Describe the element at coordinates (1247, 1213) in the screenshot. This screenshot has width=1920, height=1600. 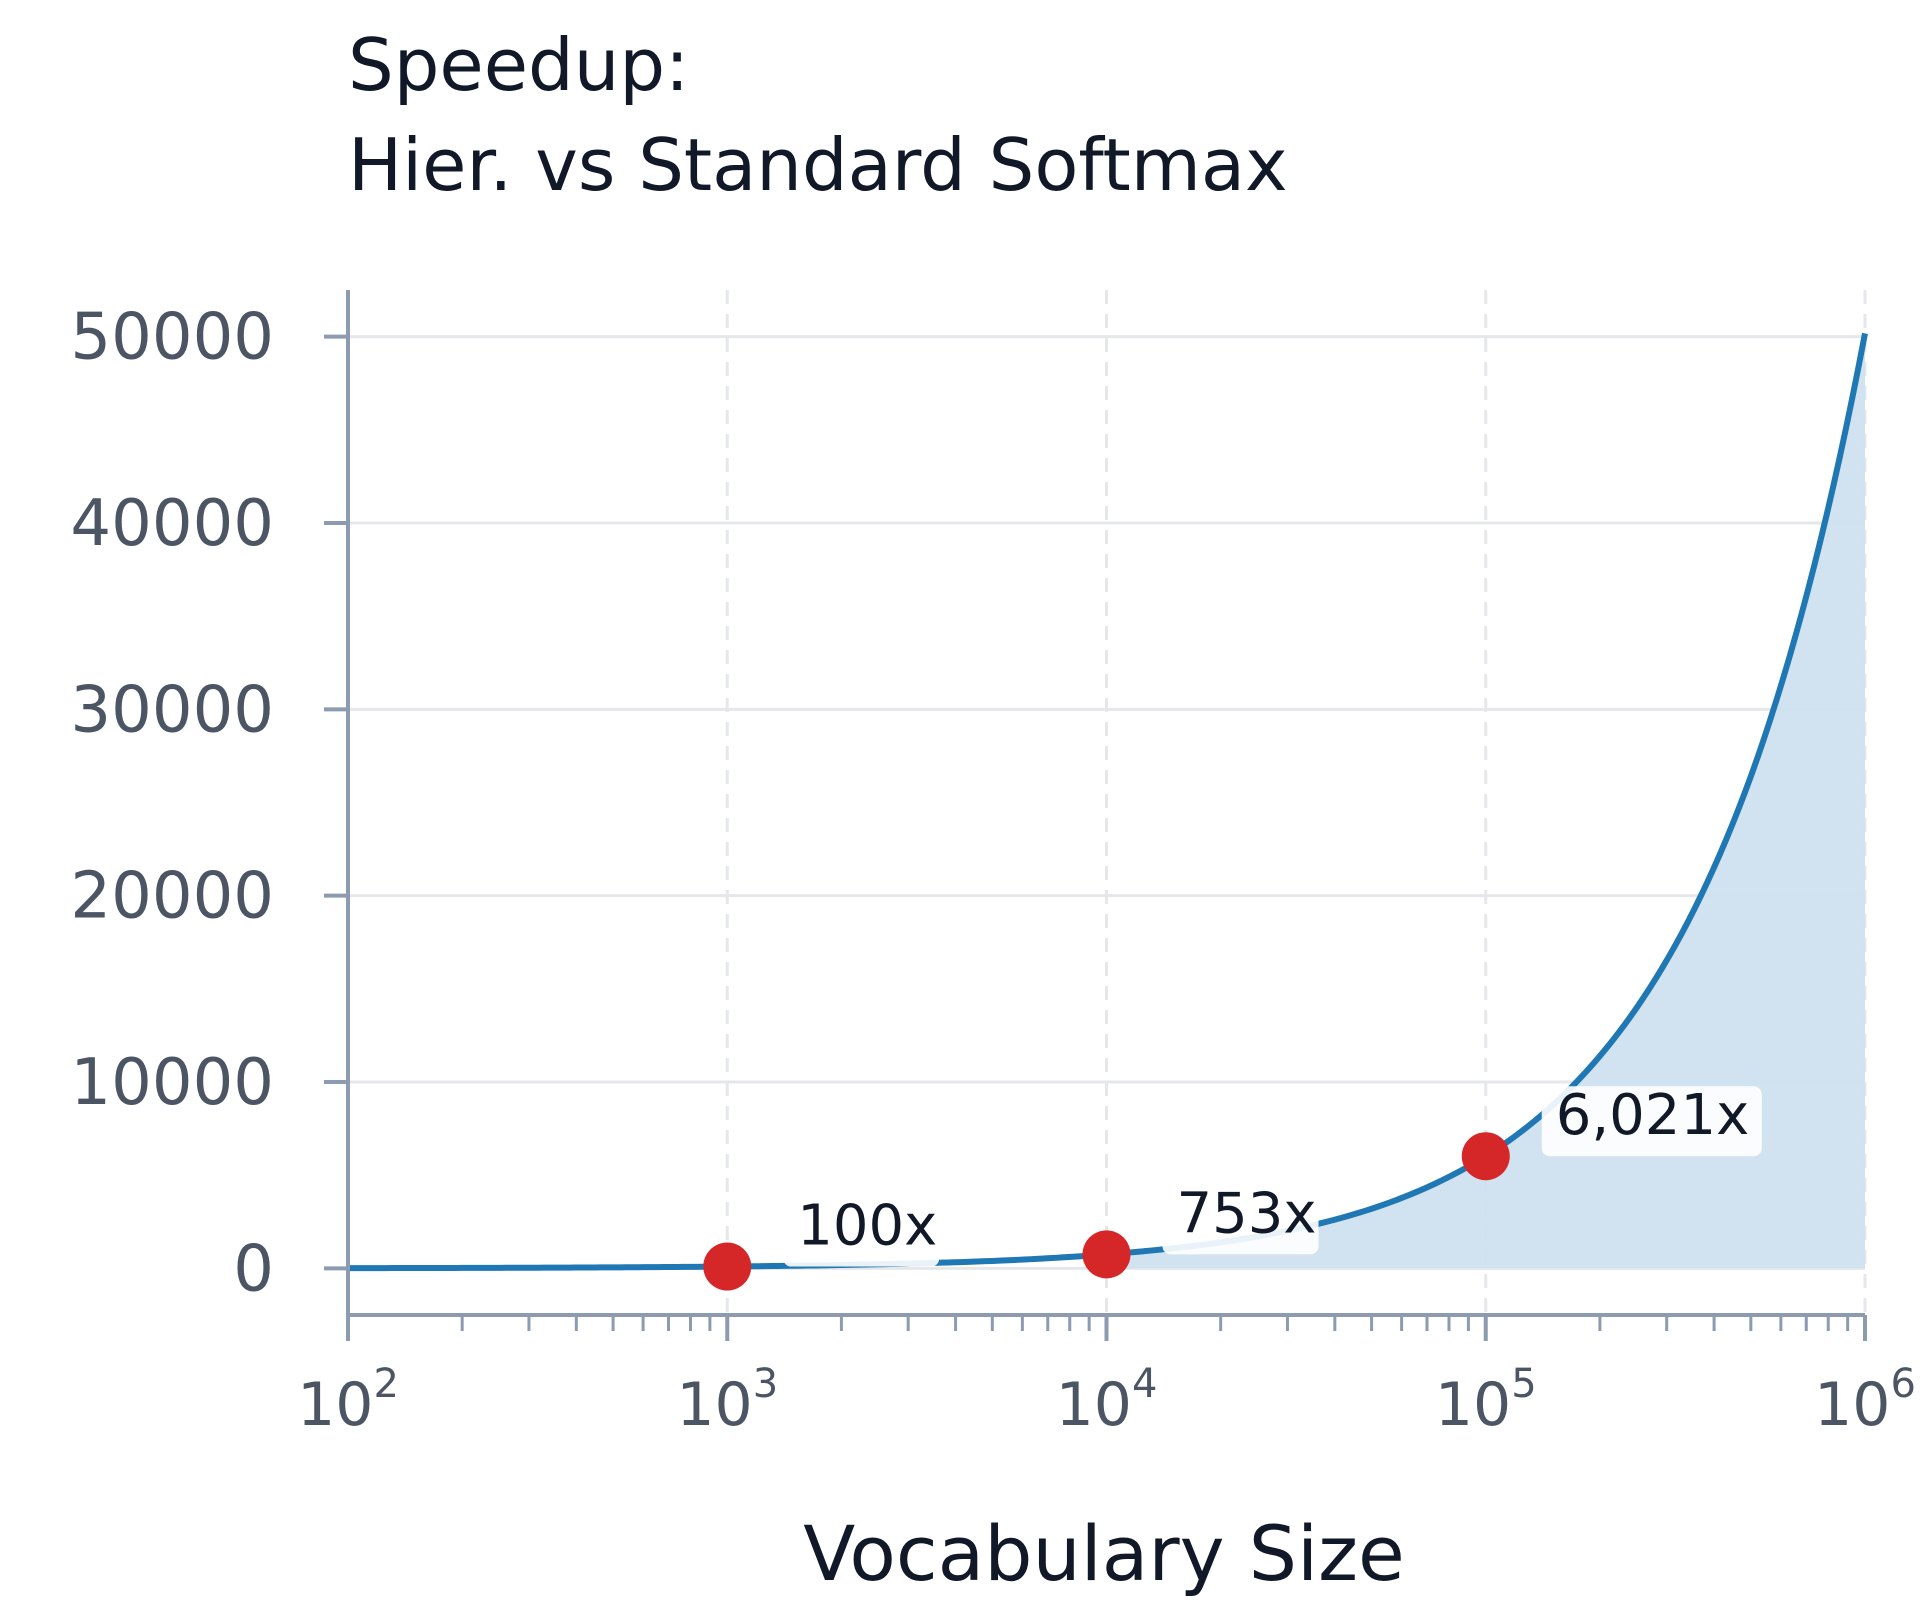
I see `annotation-label: 753x` at that location.